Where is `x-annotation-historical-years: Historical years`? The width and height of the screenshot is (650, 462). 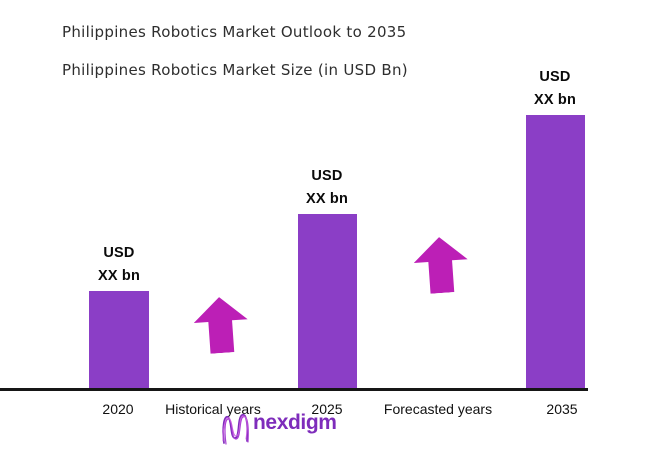
x-annotation-historical-years: Historical years is located at coordinates (213, 409).